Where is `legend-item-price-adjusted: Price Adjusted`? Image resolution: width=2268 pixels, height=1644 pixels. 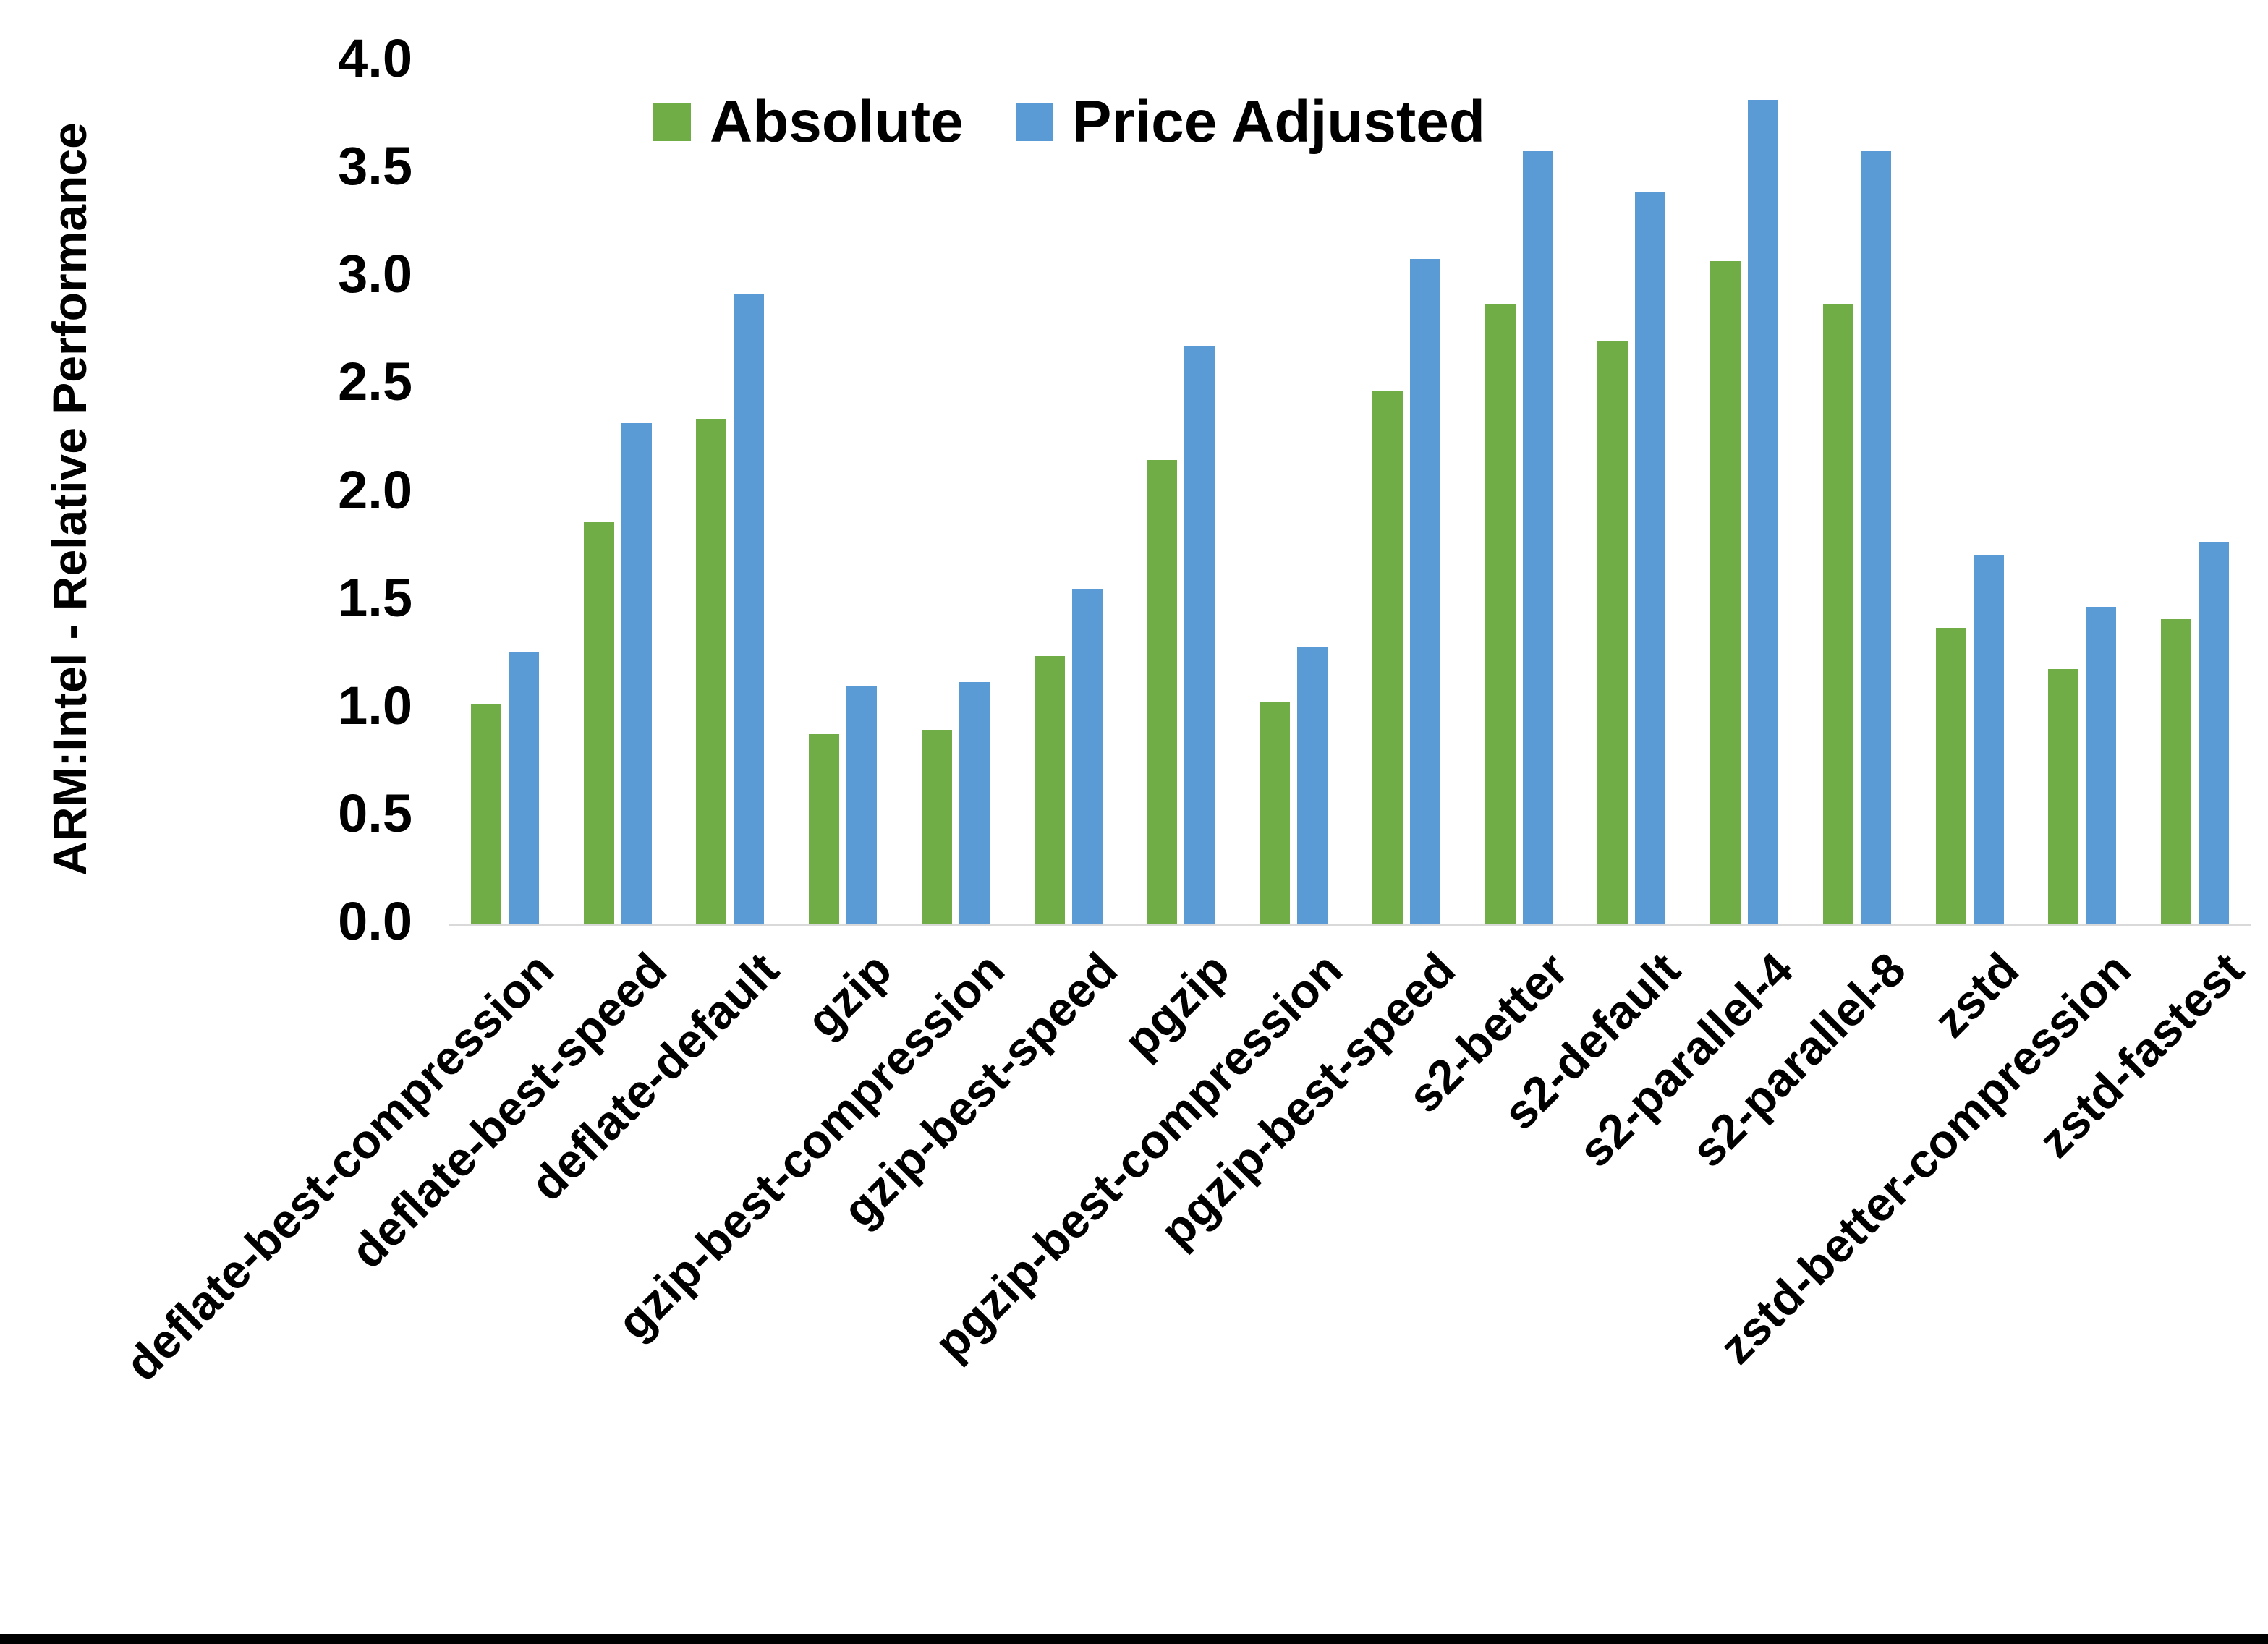
legend-item-price-adjusted: Price Adjusted is located at coordinates (1250, 122).